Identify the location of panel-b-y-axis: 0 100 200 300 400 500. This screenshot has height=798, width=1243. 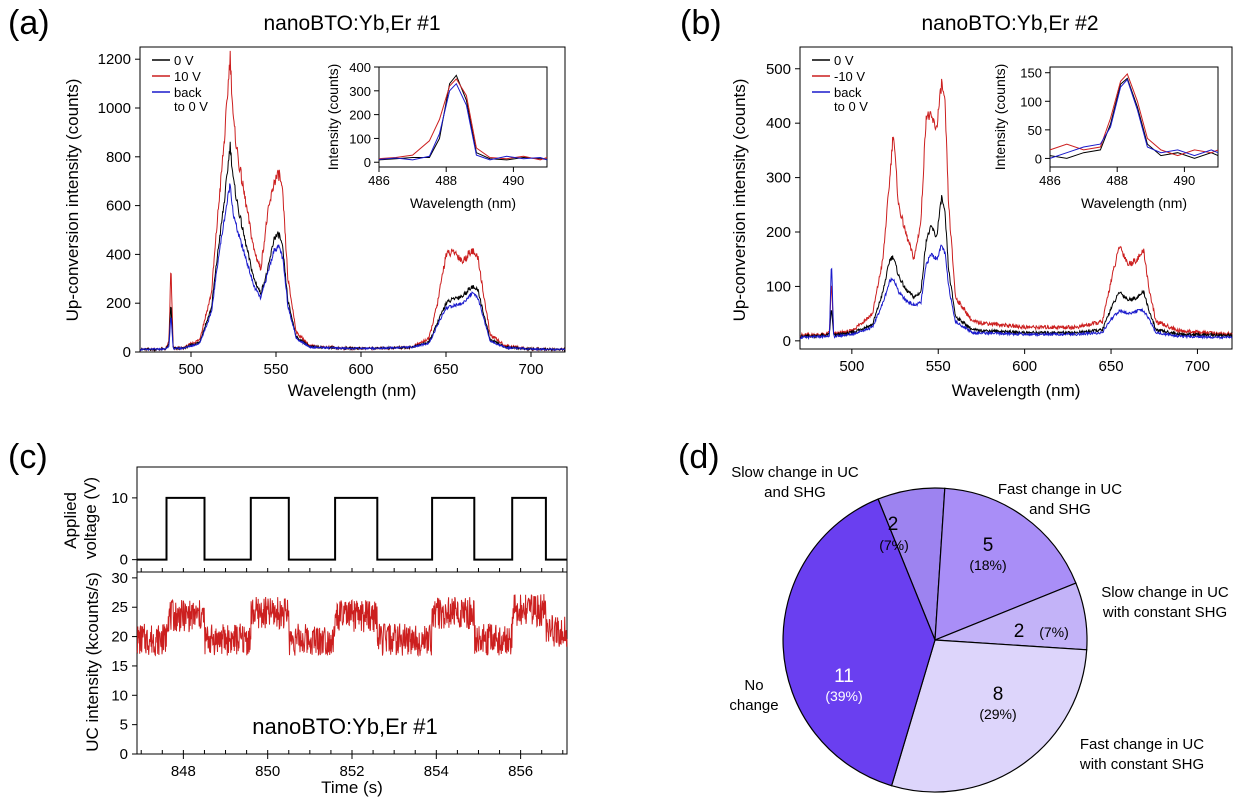
(783, 205).